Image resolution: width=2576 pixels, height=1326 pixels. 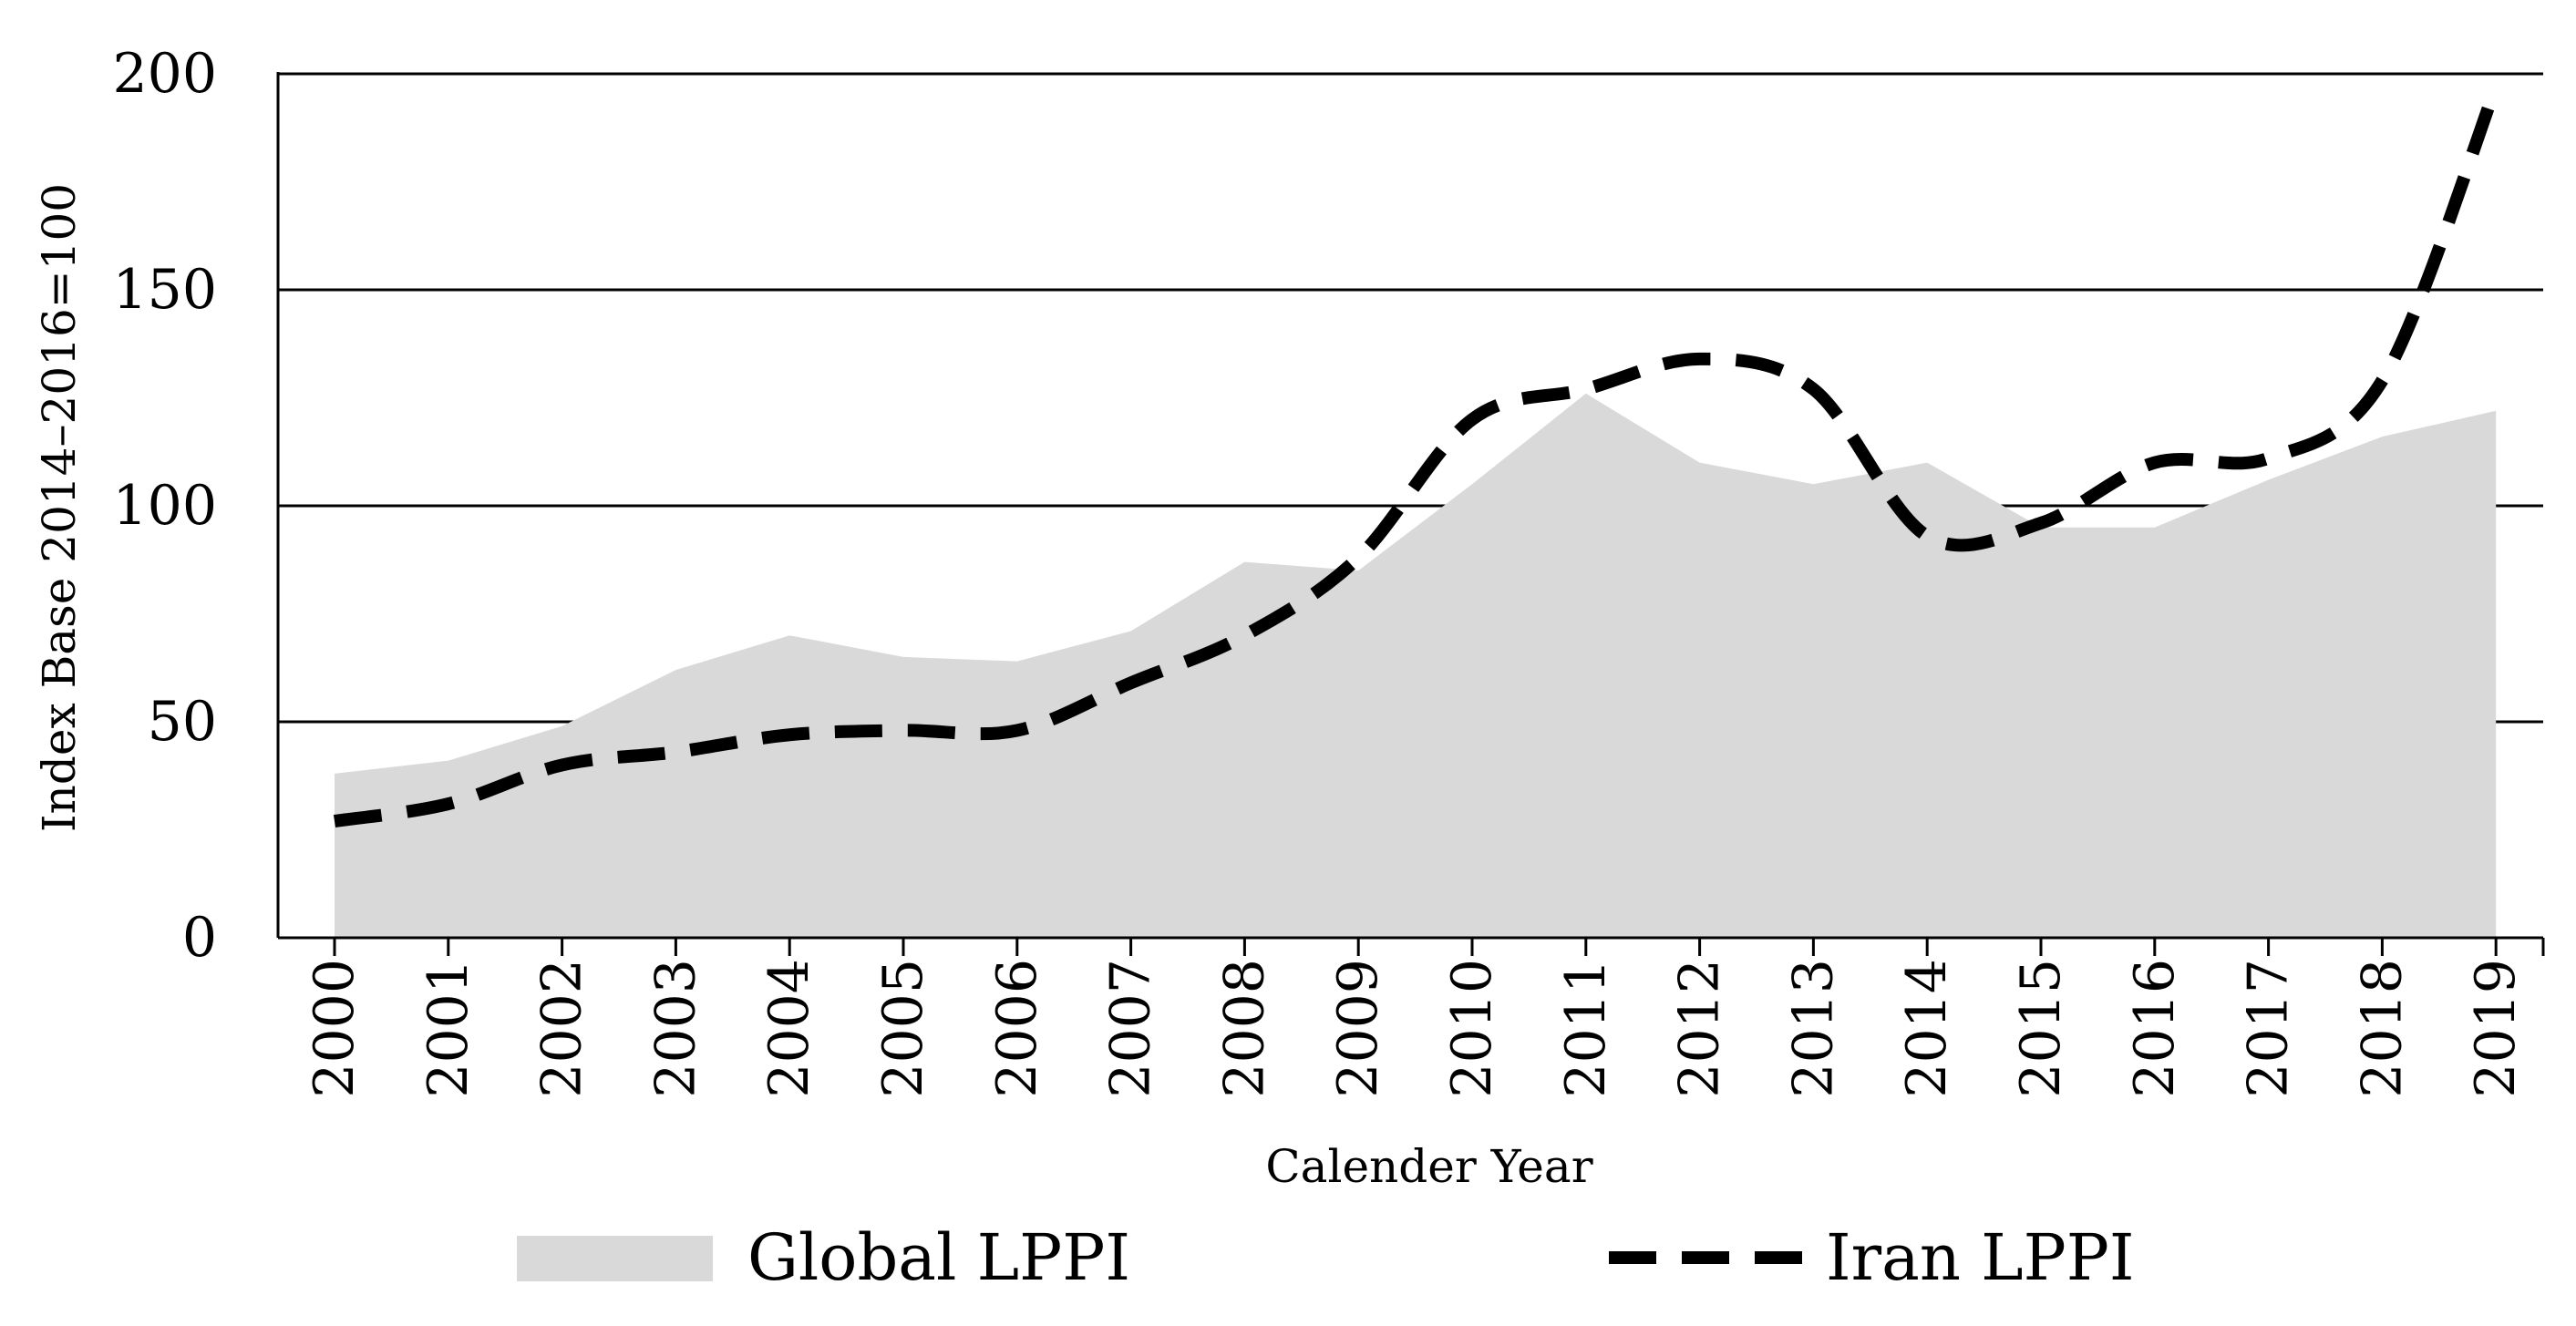 What do you see at coordinates (448, 1028) in the screenshot?
I see `x-tick-label: 2001` at bounding box center [448, 1028].